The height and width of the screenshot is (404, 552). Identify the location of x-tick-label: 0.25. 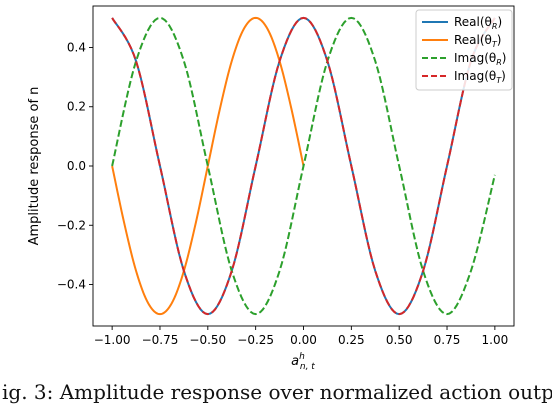
(351, 340).